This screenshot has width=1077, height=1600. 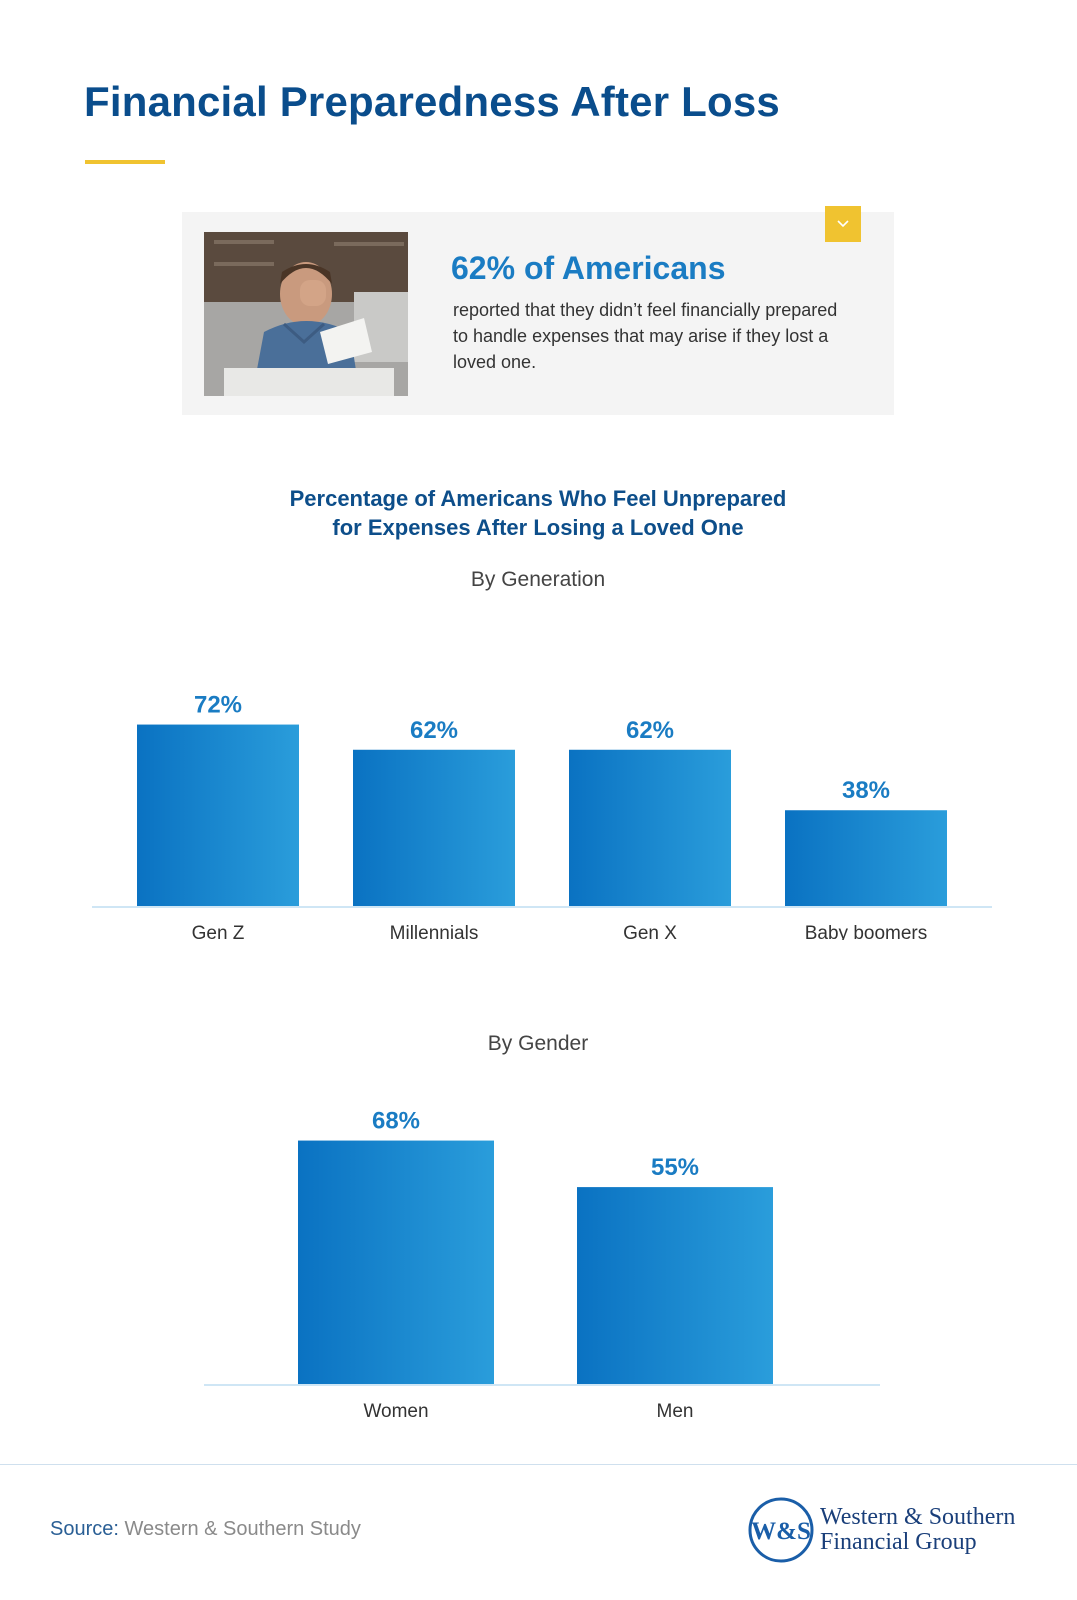 I want to click on source-line: Source: Western & Southern Study, so click(x=205, y=1529).